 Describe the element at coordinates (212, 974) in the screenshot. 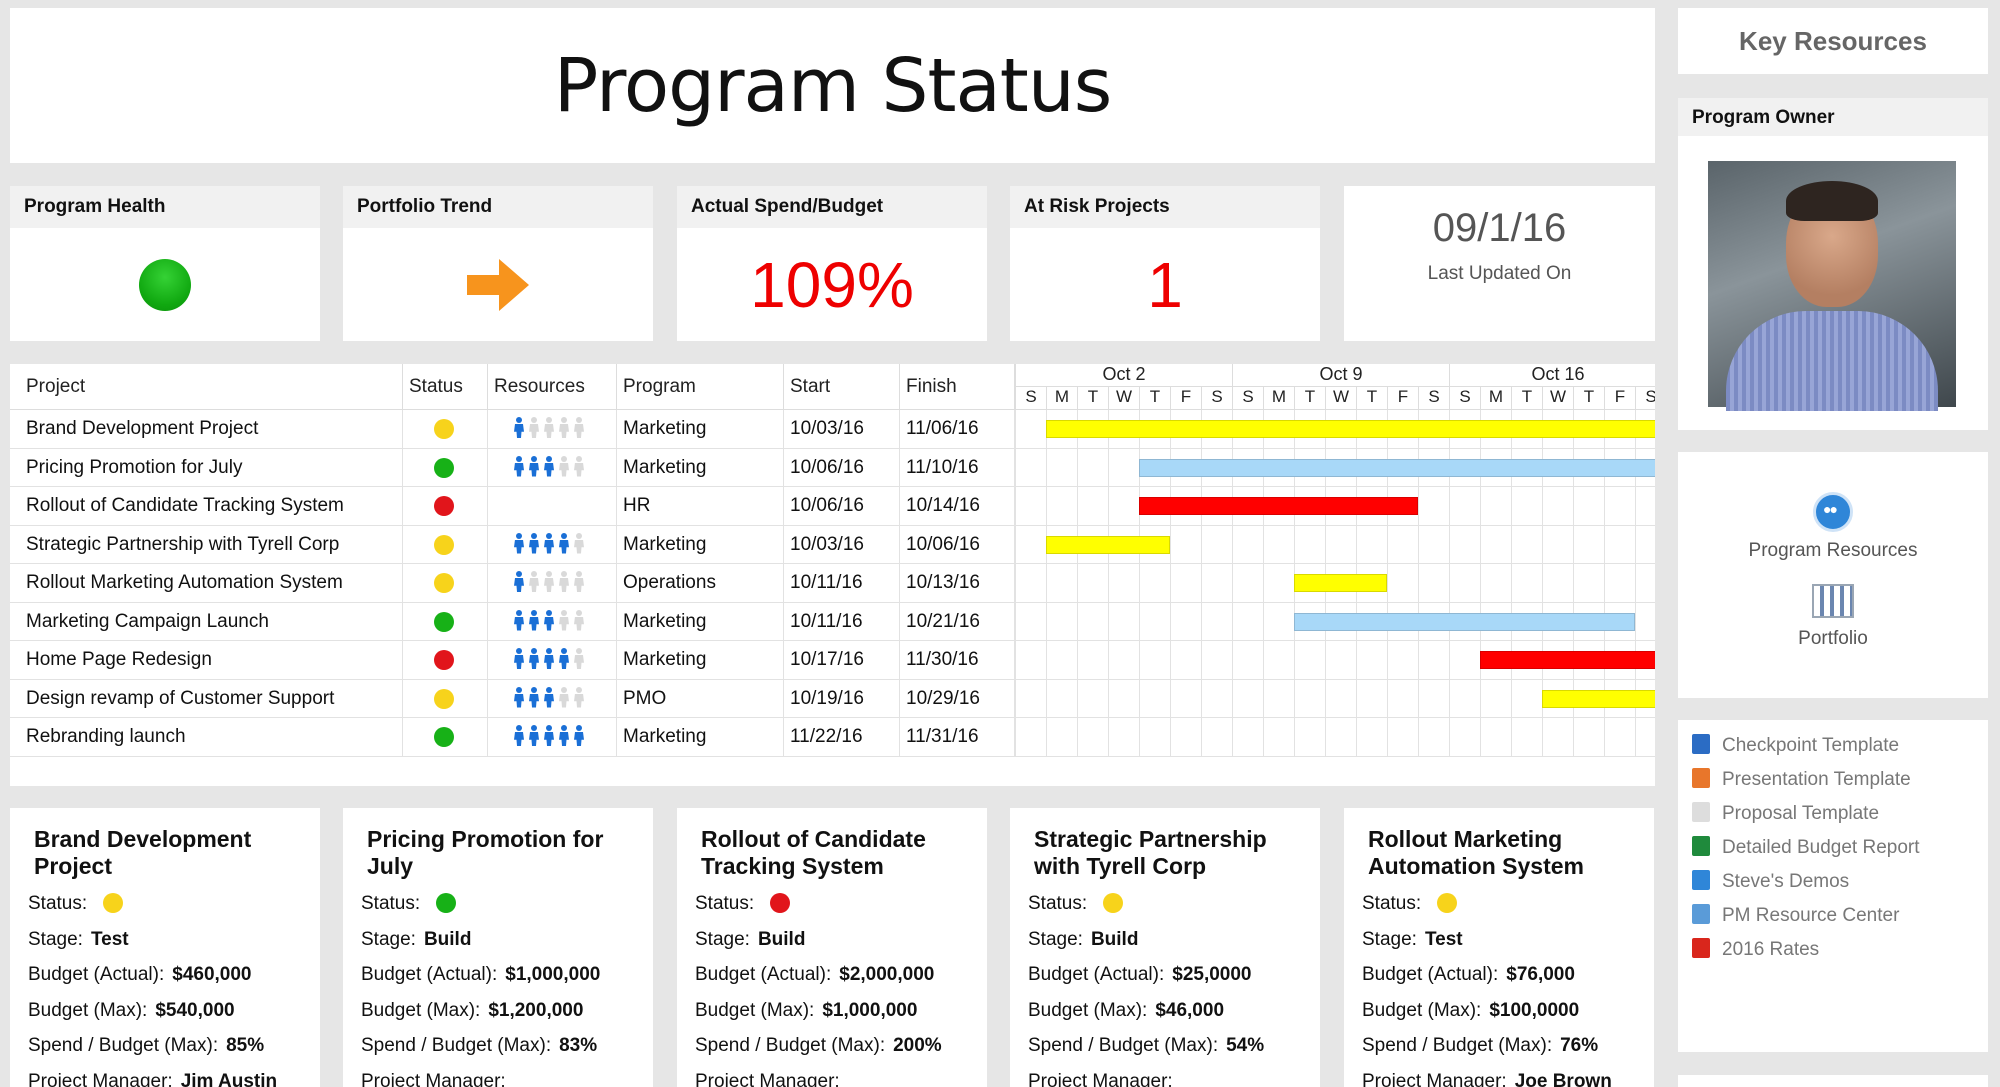

I see `card-field-value: $460,000` at that location.